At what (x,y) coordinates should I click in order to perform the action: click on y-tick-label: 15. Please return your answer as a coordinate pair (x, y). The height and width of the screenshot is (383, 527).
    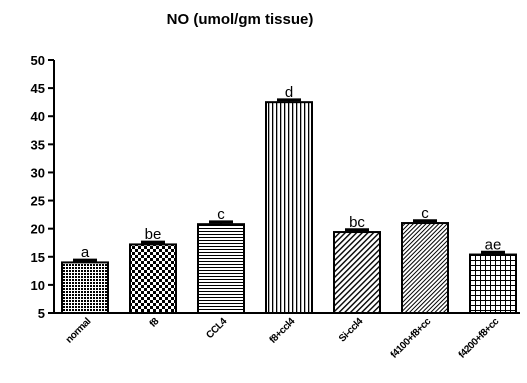
    Looking at the image, I should click on (38, 257).